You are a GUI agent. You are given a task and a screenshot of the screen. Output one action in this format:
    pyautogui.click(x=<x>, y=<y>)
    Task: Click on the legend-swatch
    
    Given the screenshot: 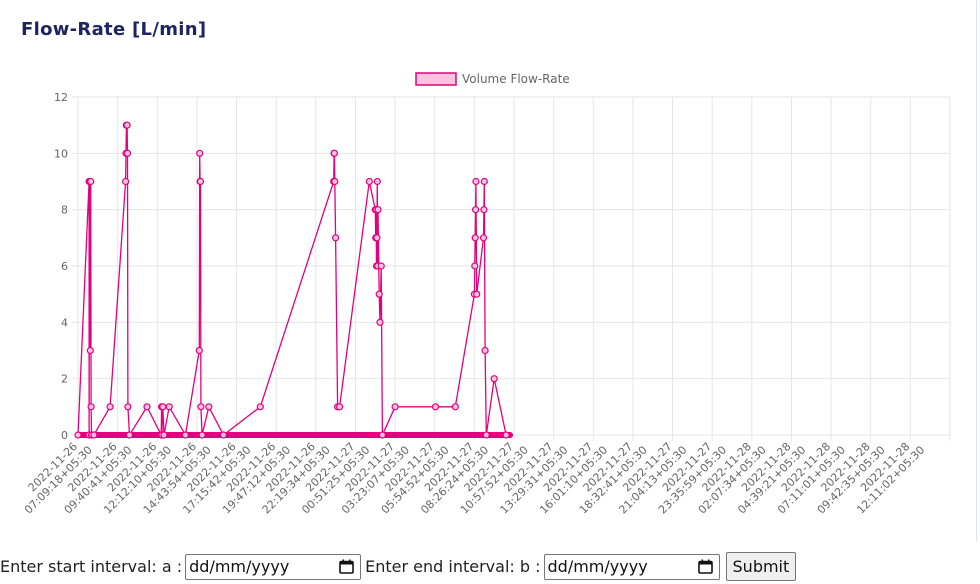 What is the action you would take?
    pyautogui.click(x=436, y=79)
    